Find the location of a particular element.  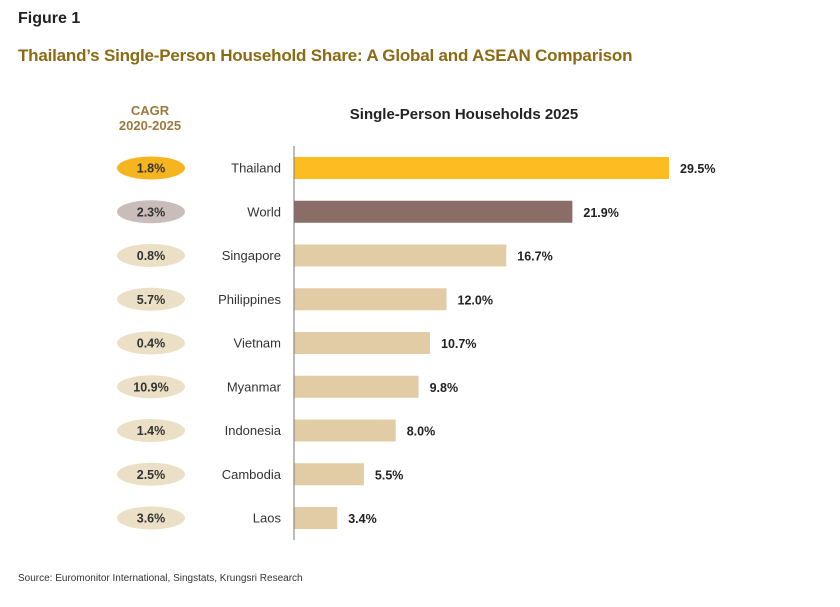

category-label: Philippines is located at coordinates (249, 299).